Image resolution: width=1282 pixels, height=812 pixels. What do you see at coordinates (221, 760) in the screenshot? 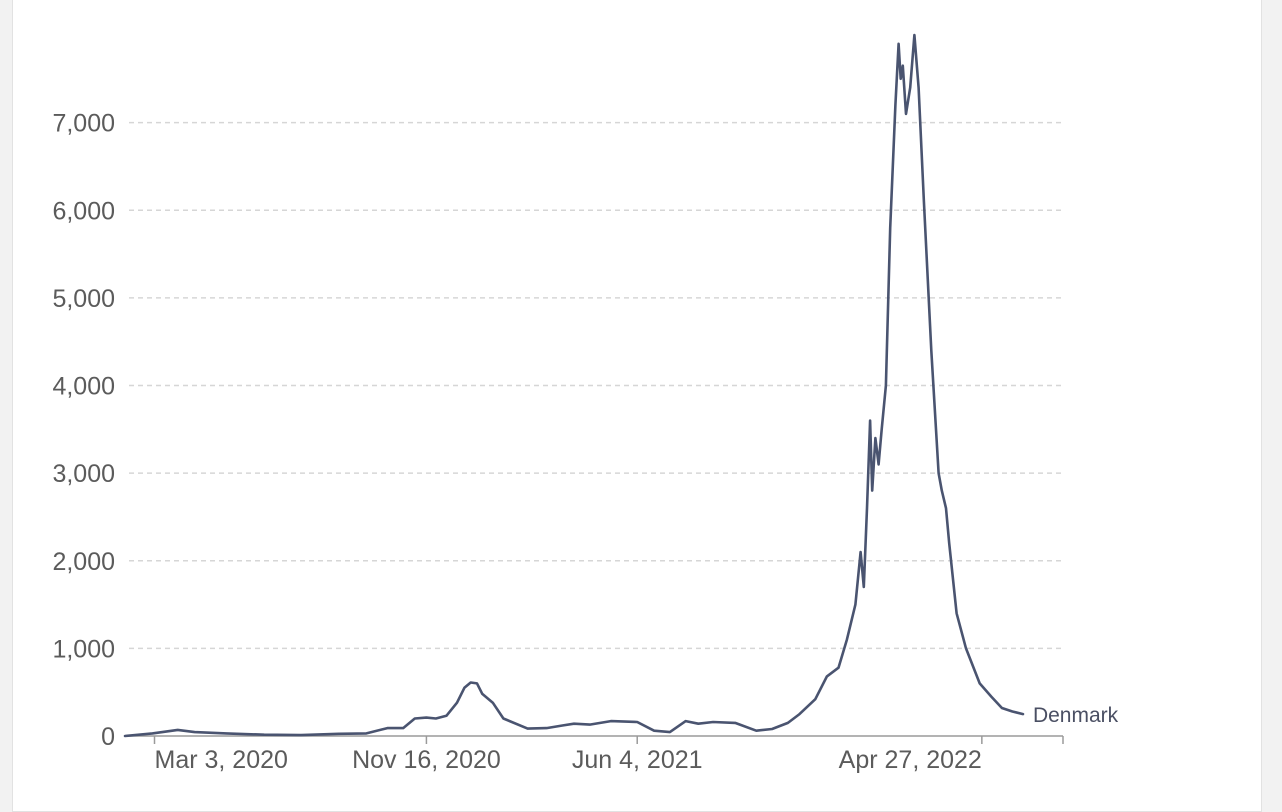
I see `x-tick-label: Mar 3, 2020` at bounding box center [221, 760].